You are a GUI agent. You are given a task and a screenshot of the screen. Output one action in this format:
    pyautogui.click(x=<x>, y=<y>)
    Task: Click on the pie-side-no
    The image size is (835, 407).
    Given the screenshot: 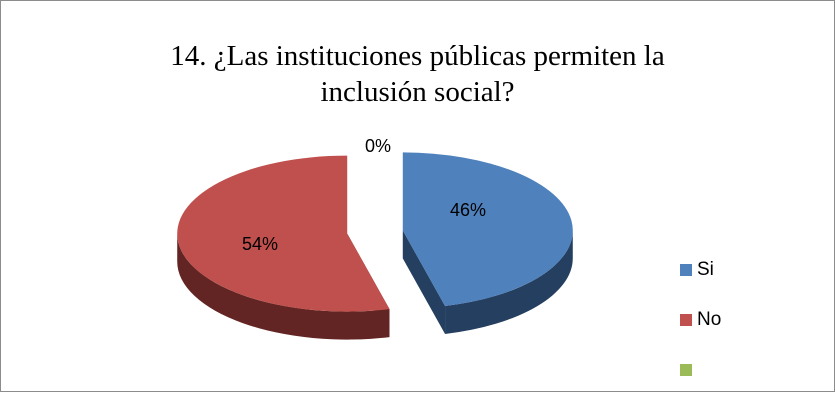 What is the action you would take?
    pyautogui.click(x=283, y=286)
    